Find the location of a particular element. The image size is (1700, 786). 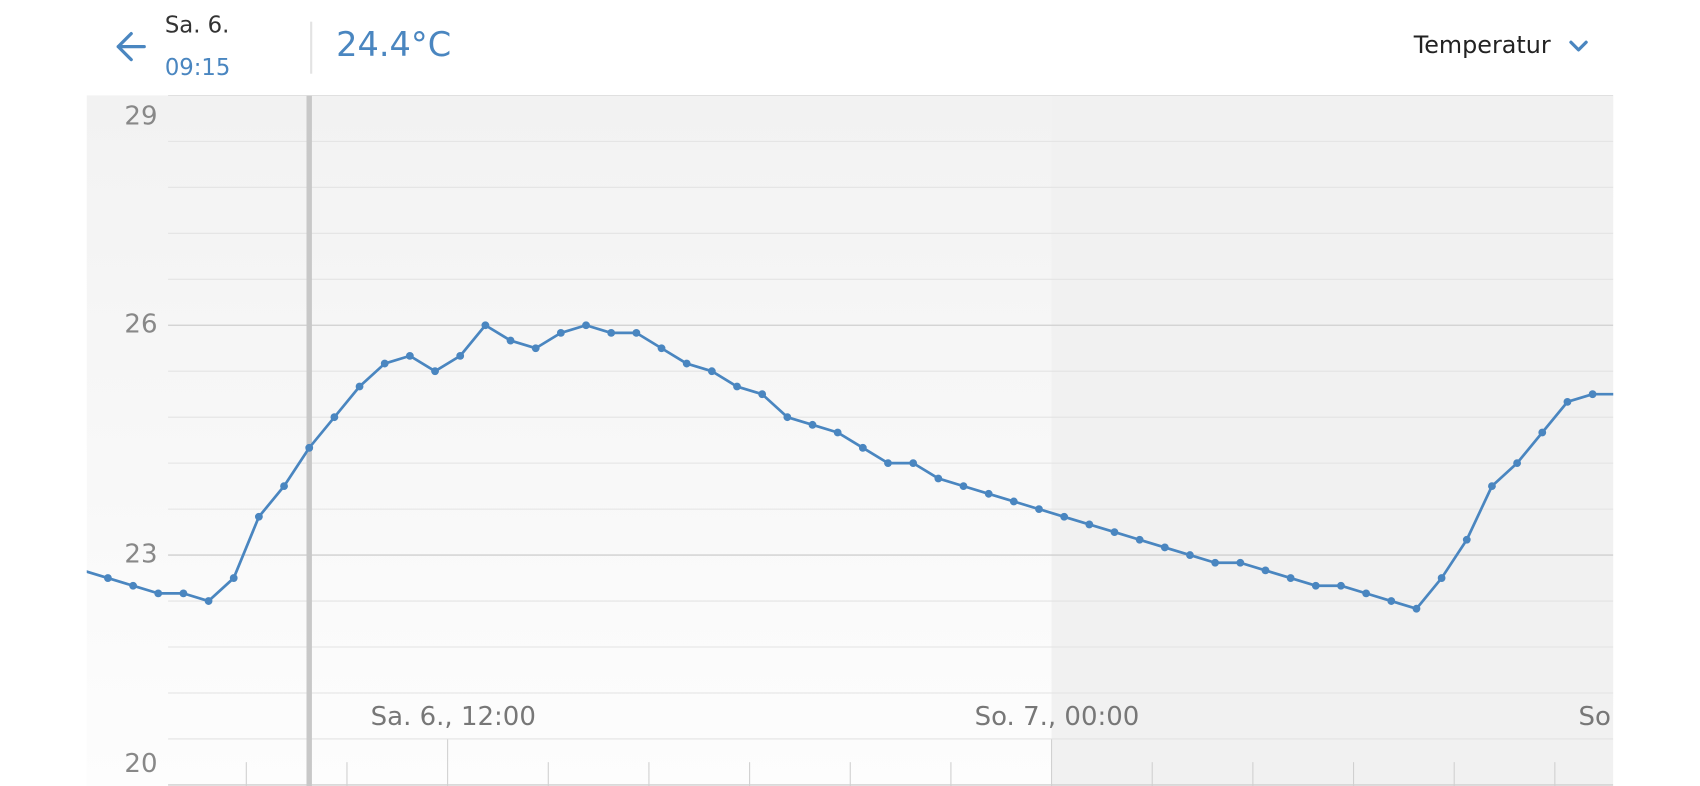

y-tick-label: 23 is located at coordinates (140, 555).